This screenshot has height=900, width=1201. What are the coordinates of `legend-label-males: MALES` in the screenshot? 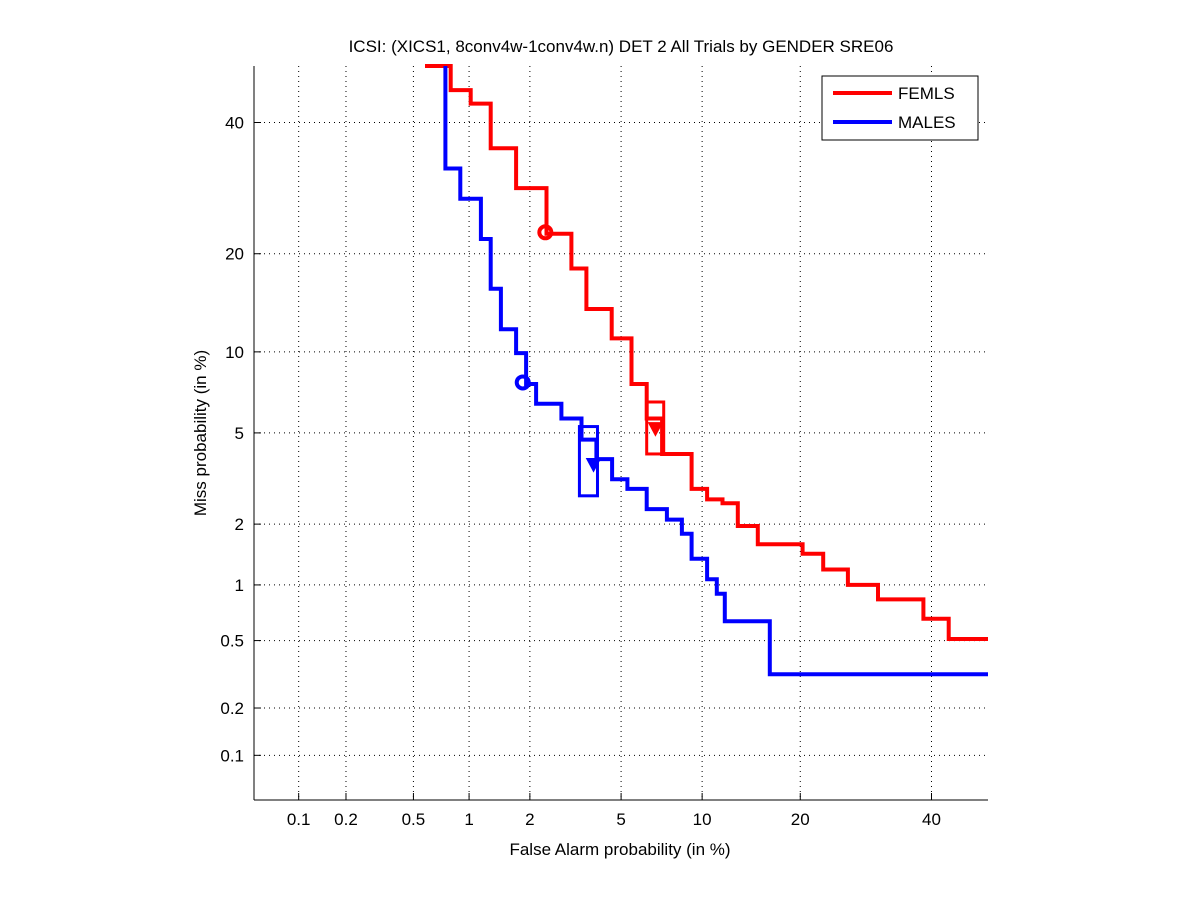 It's located at (927, 122).